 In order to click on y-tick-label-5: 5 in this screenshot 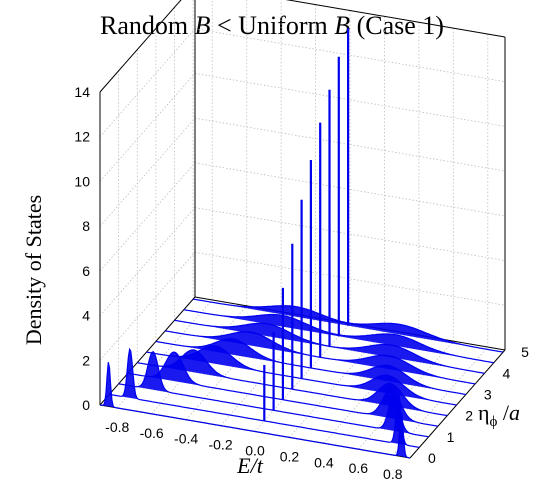, I will do `click(525, 352)`.